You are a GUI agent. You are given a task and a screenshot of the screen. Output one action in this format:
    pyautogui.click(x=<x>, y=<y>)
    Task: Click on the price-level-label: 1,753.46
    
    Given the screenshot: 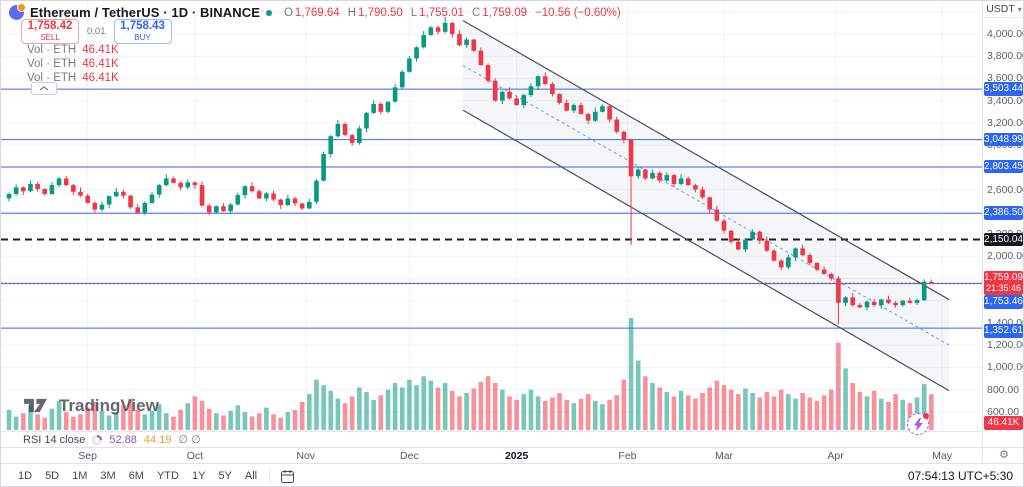 What is the action you would take?
    pyautogui.click(x=1003, y=302)
    